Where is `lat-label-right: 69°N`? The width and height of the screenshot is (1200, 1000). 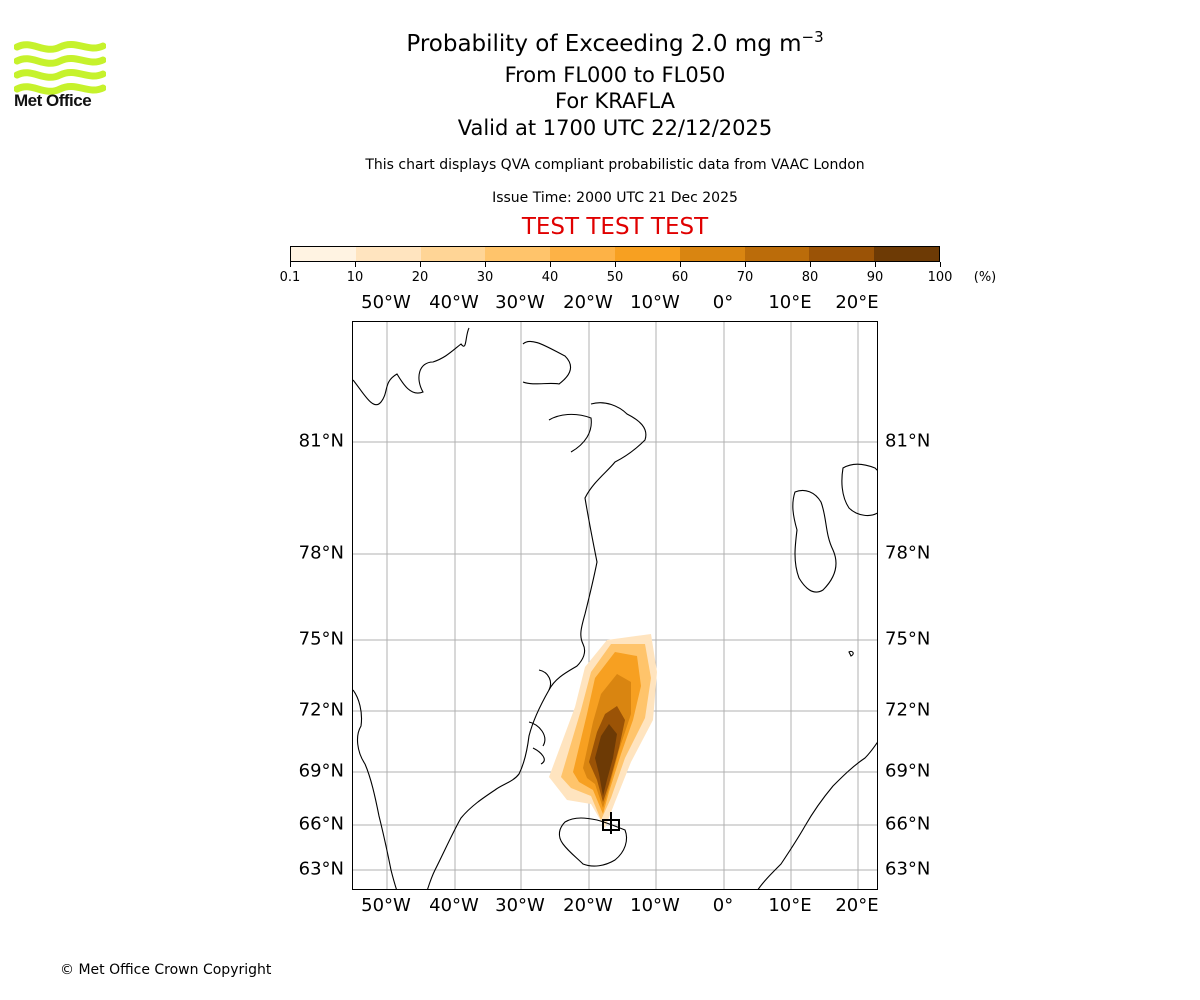 lat-label-right: 69°N is located at coordinates (908, 771).